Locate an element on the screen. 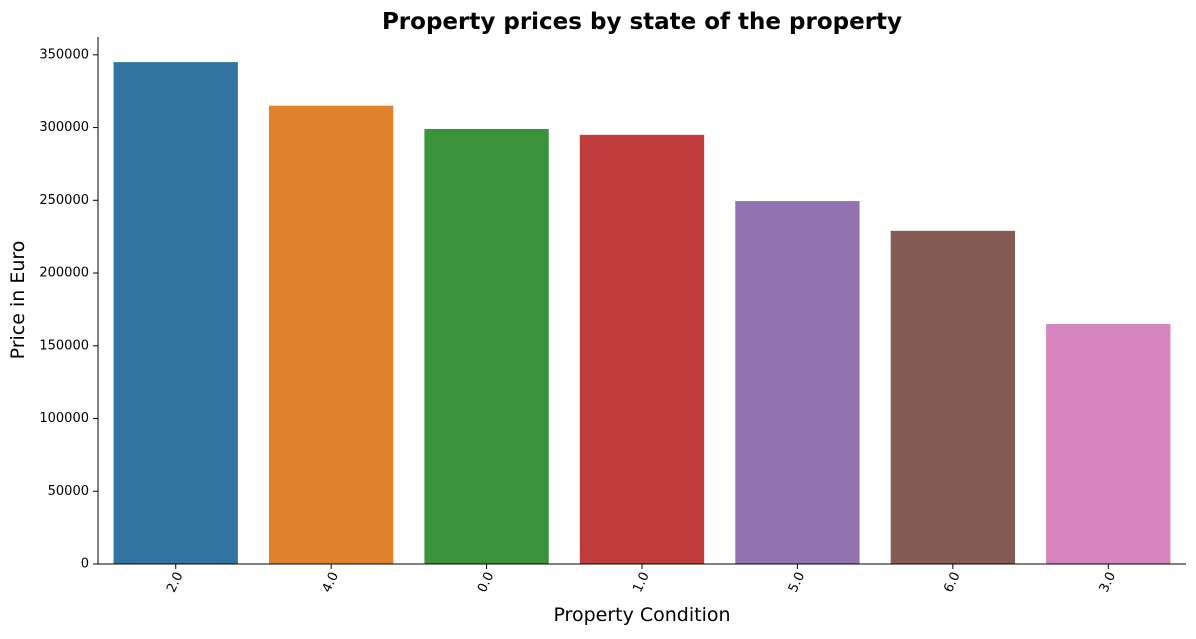  bar-0.0 is located at coordinates (486, 346).